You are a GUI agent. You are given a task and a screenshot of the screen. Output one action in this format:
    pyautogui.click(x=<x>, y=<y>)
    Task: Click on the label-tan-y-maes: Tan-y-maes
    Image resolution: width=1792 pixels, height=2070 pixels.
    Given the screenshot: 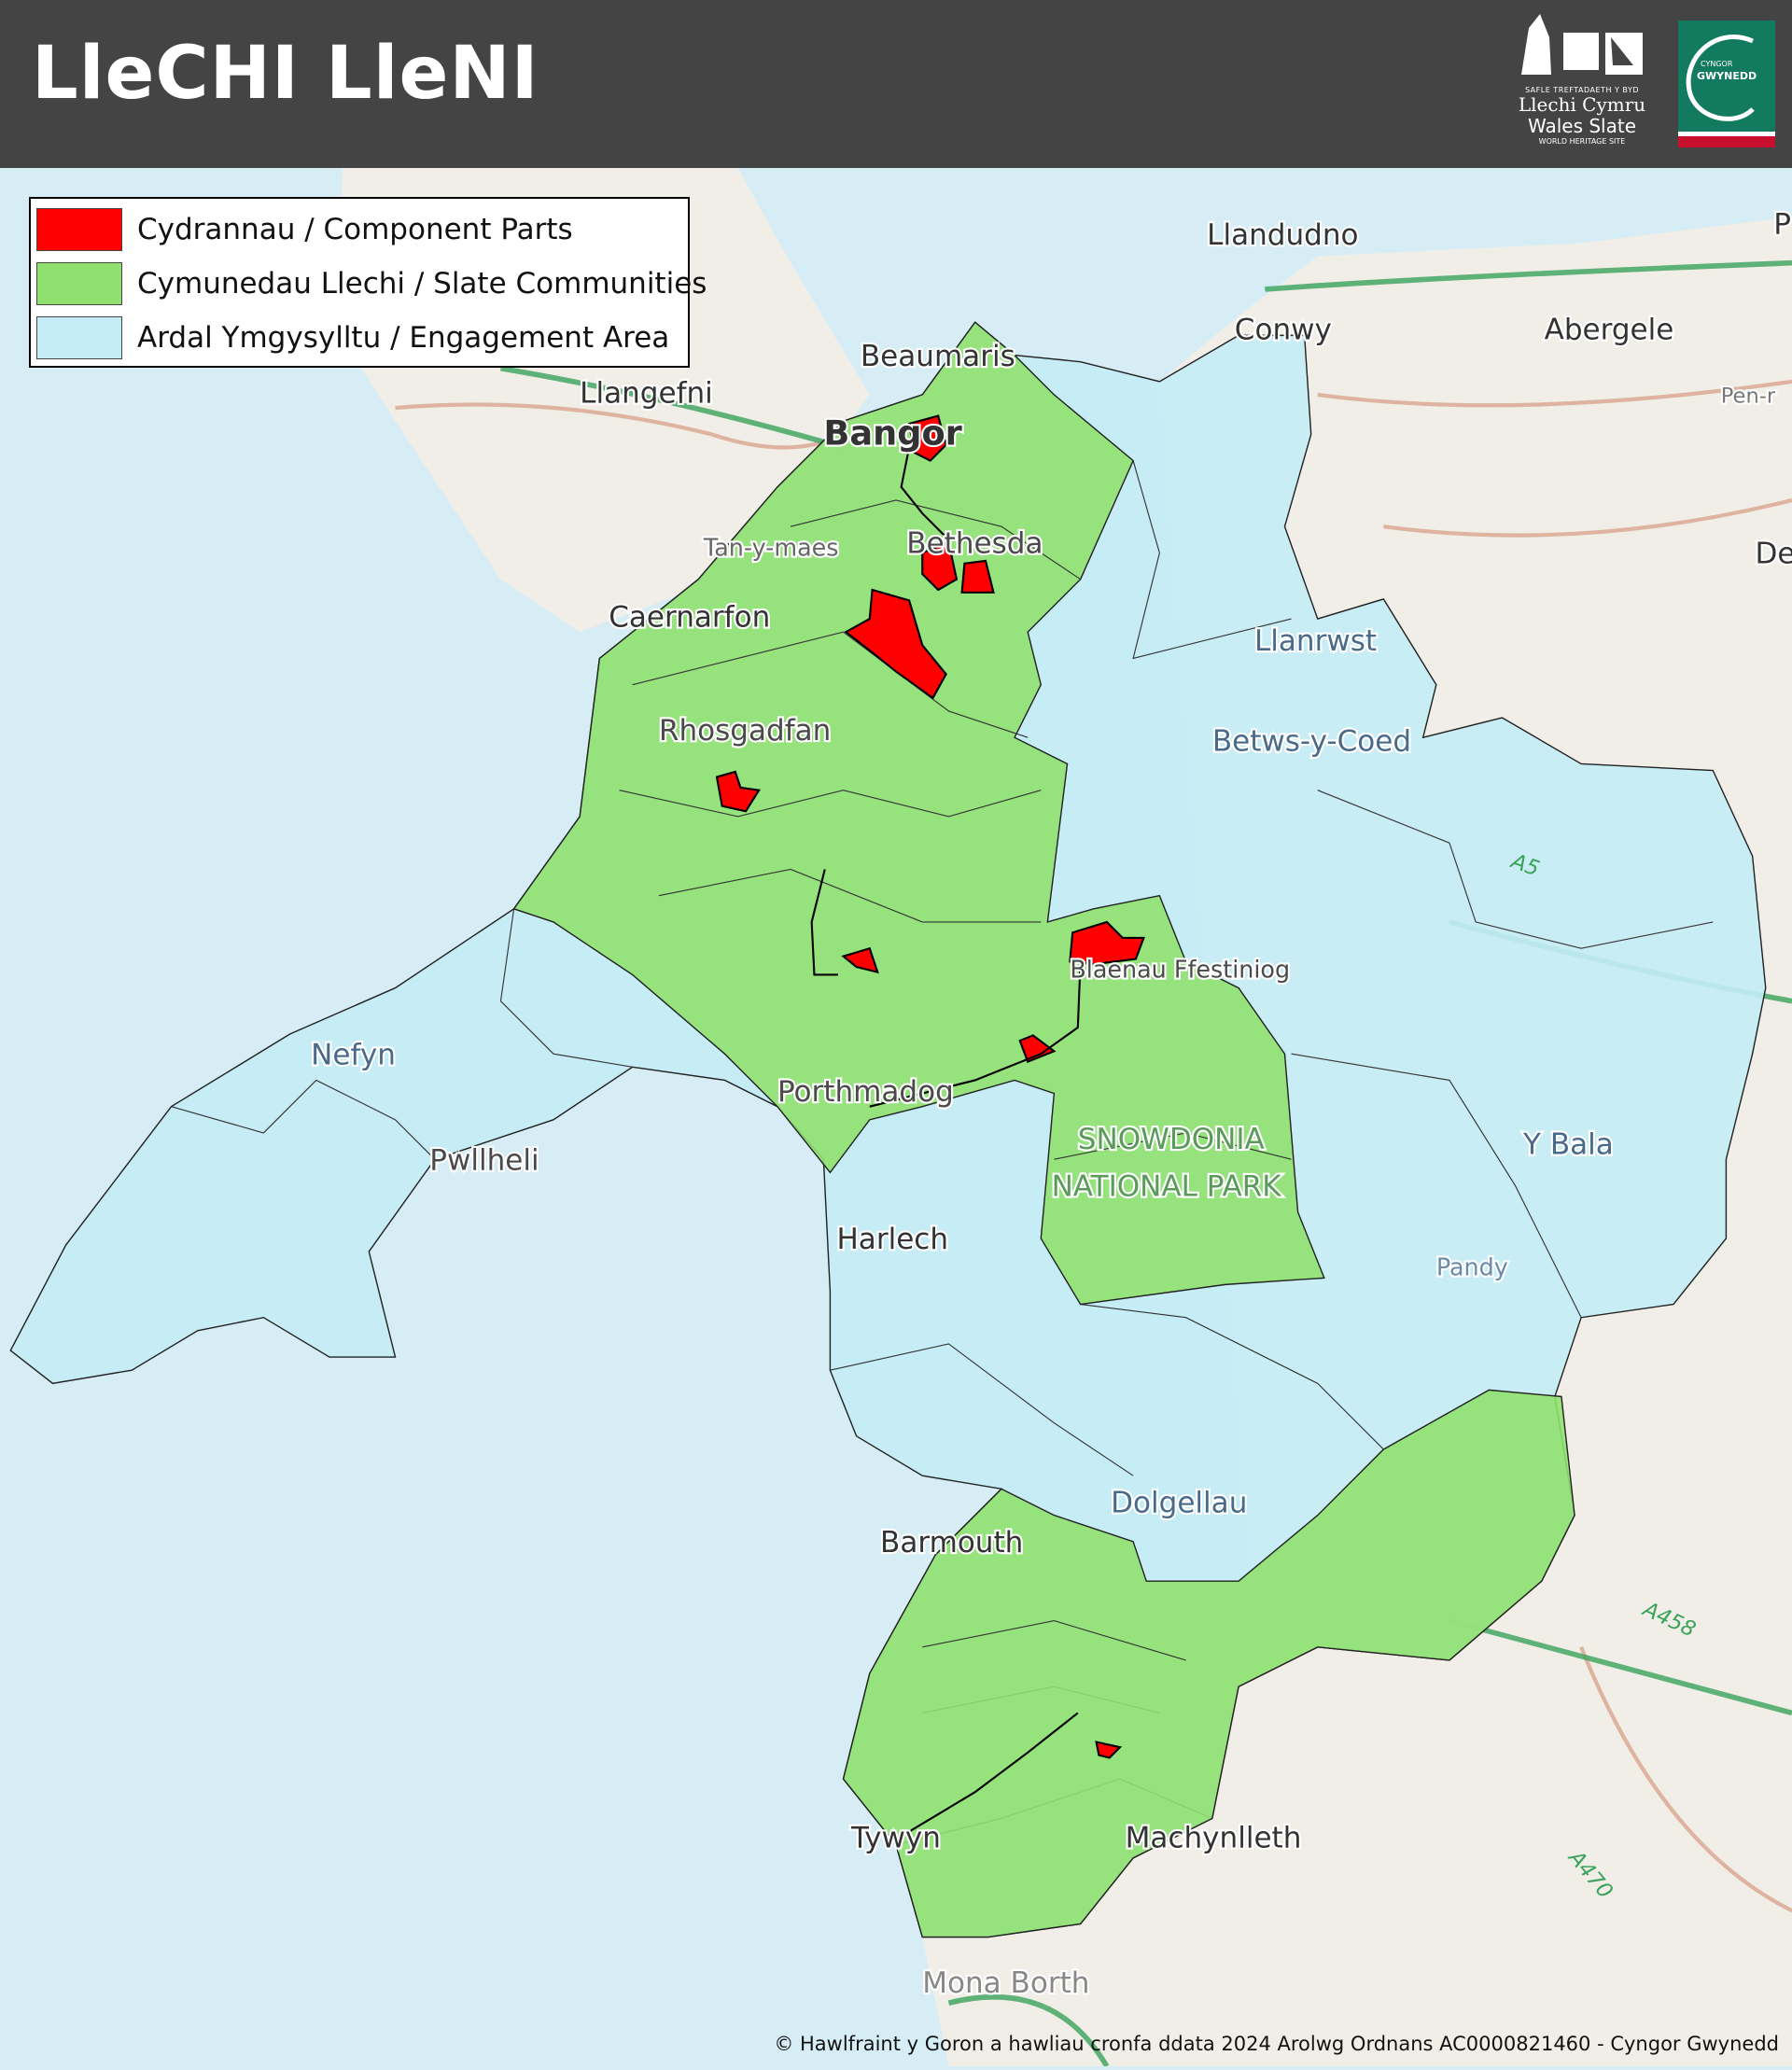 What is the action you would take?
    pyautogui.click(x=771, y=547)
    